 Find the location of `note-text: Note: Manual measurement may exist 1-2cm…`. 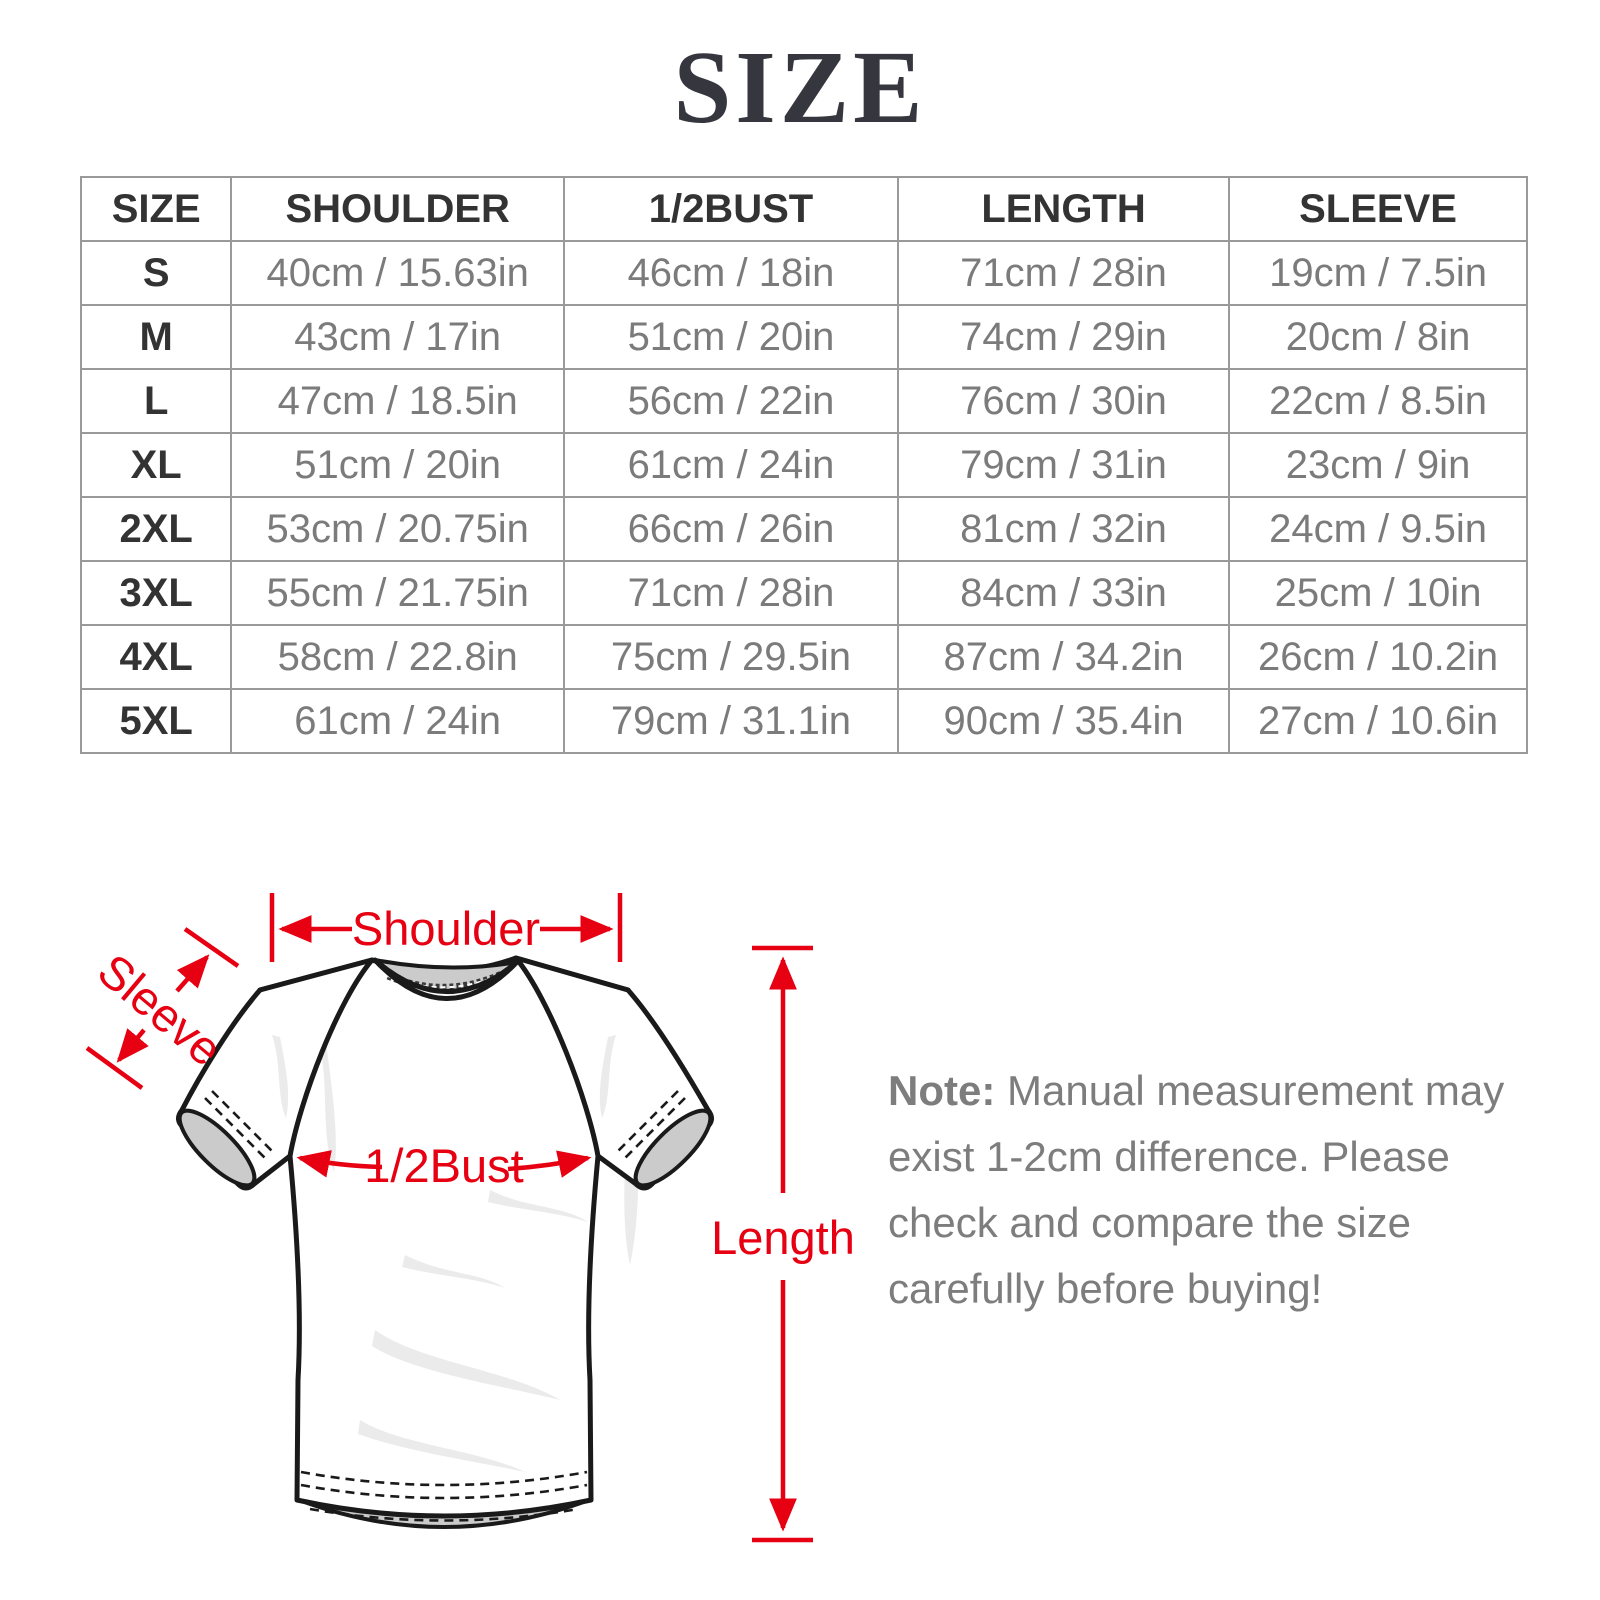

note-text: Note: Manual measurement may exist 1-2cm… is located at coordinates (1212, 1190).